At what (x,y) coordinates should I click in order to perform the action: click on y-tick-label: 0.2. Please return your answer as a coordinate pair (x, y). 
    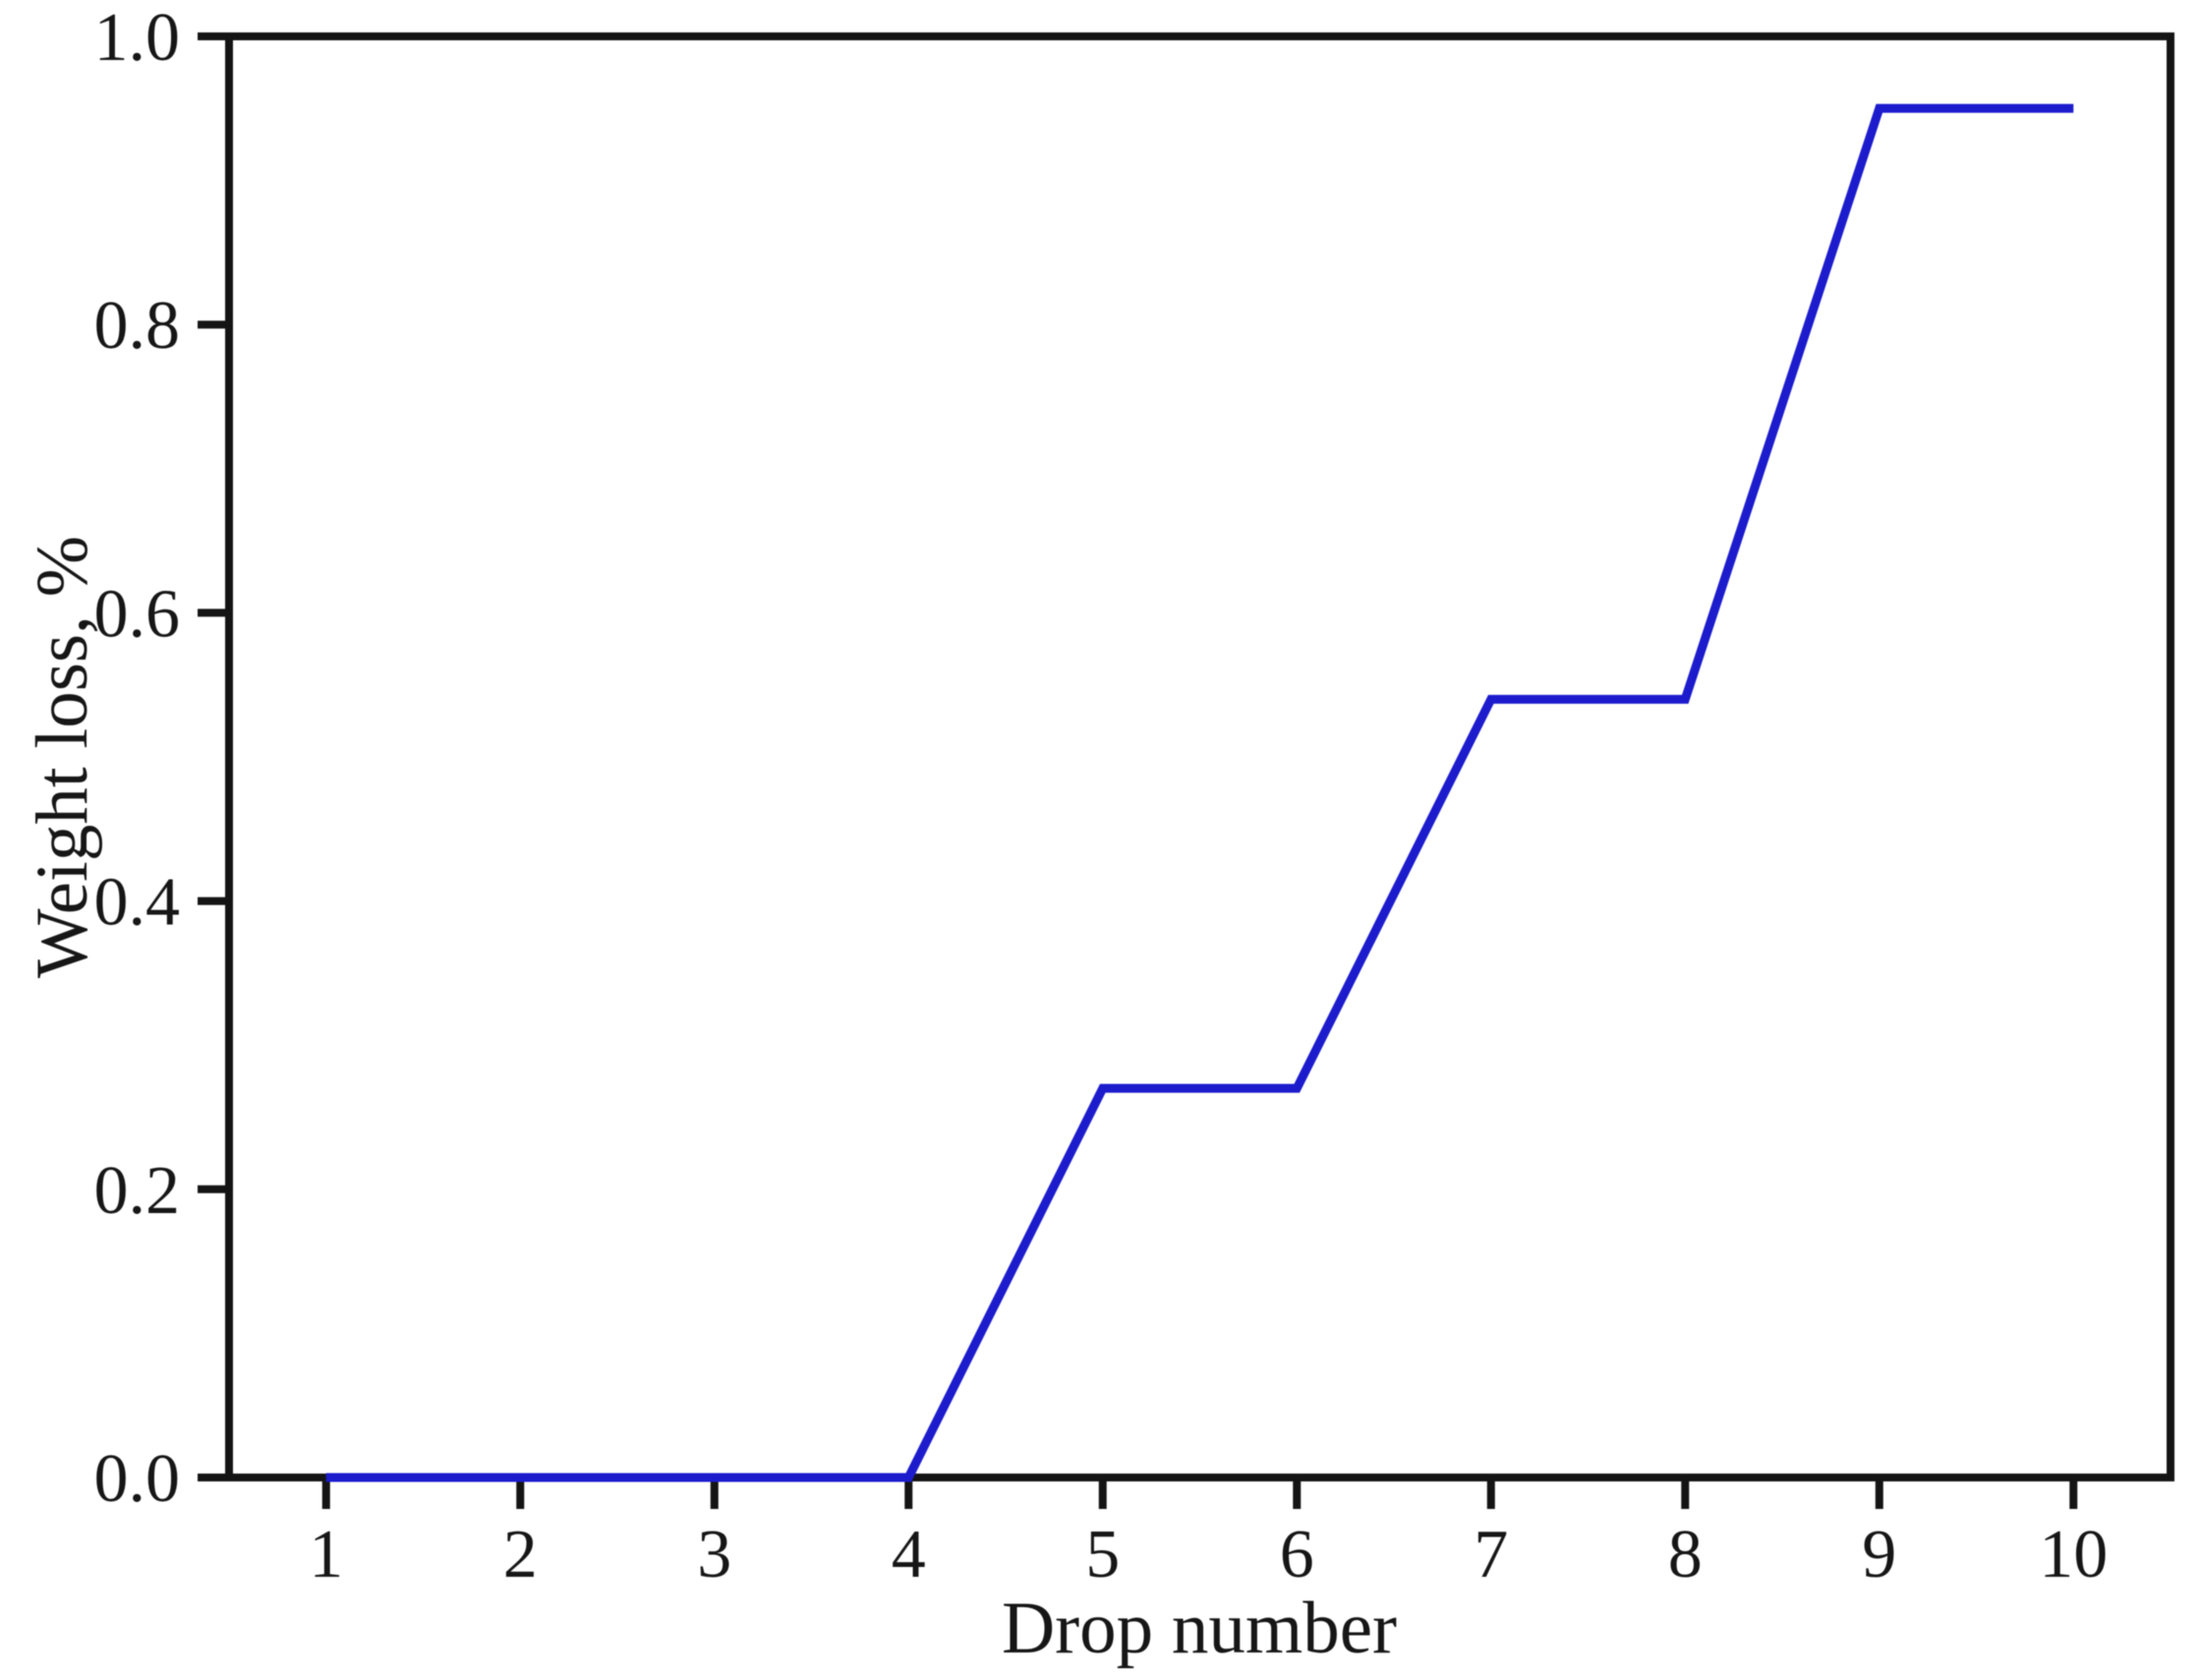
    Looking at the image, I should click on (137, 1191).